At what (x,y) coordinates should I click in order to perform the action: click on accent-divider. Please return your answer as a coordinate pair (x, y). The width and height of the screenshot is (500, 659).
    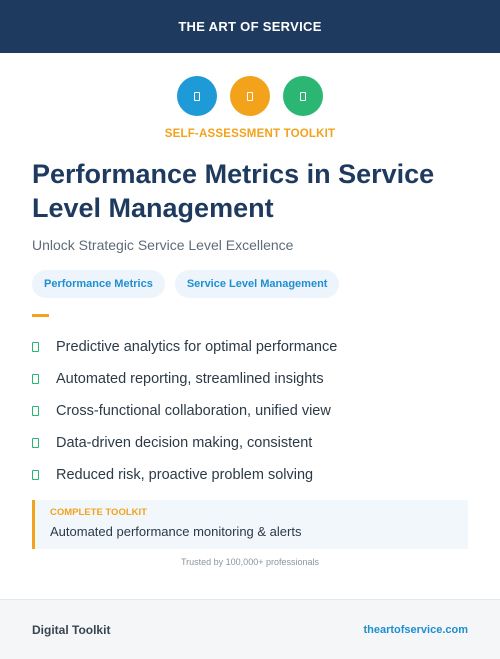
    Looking at the image, I should click on (40, 315).